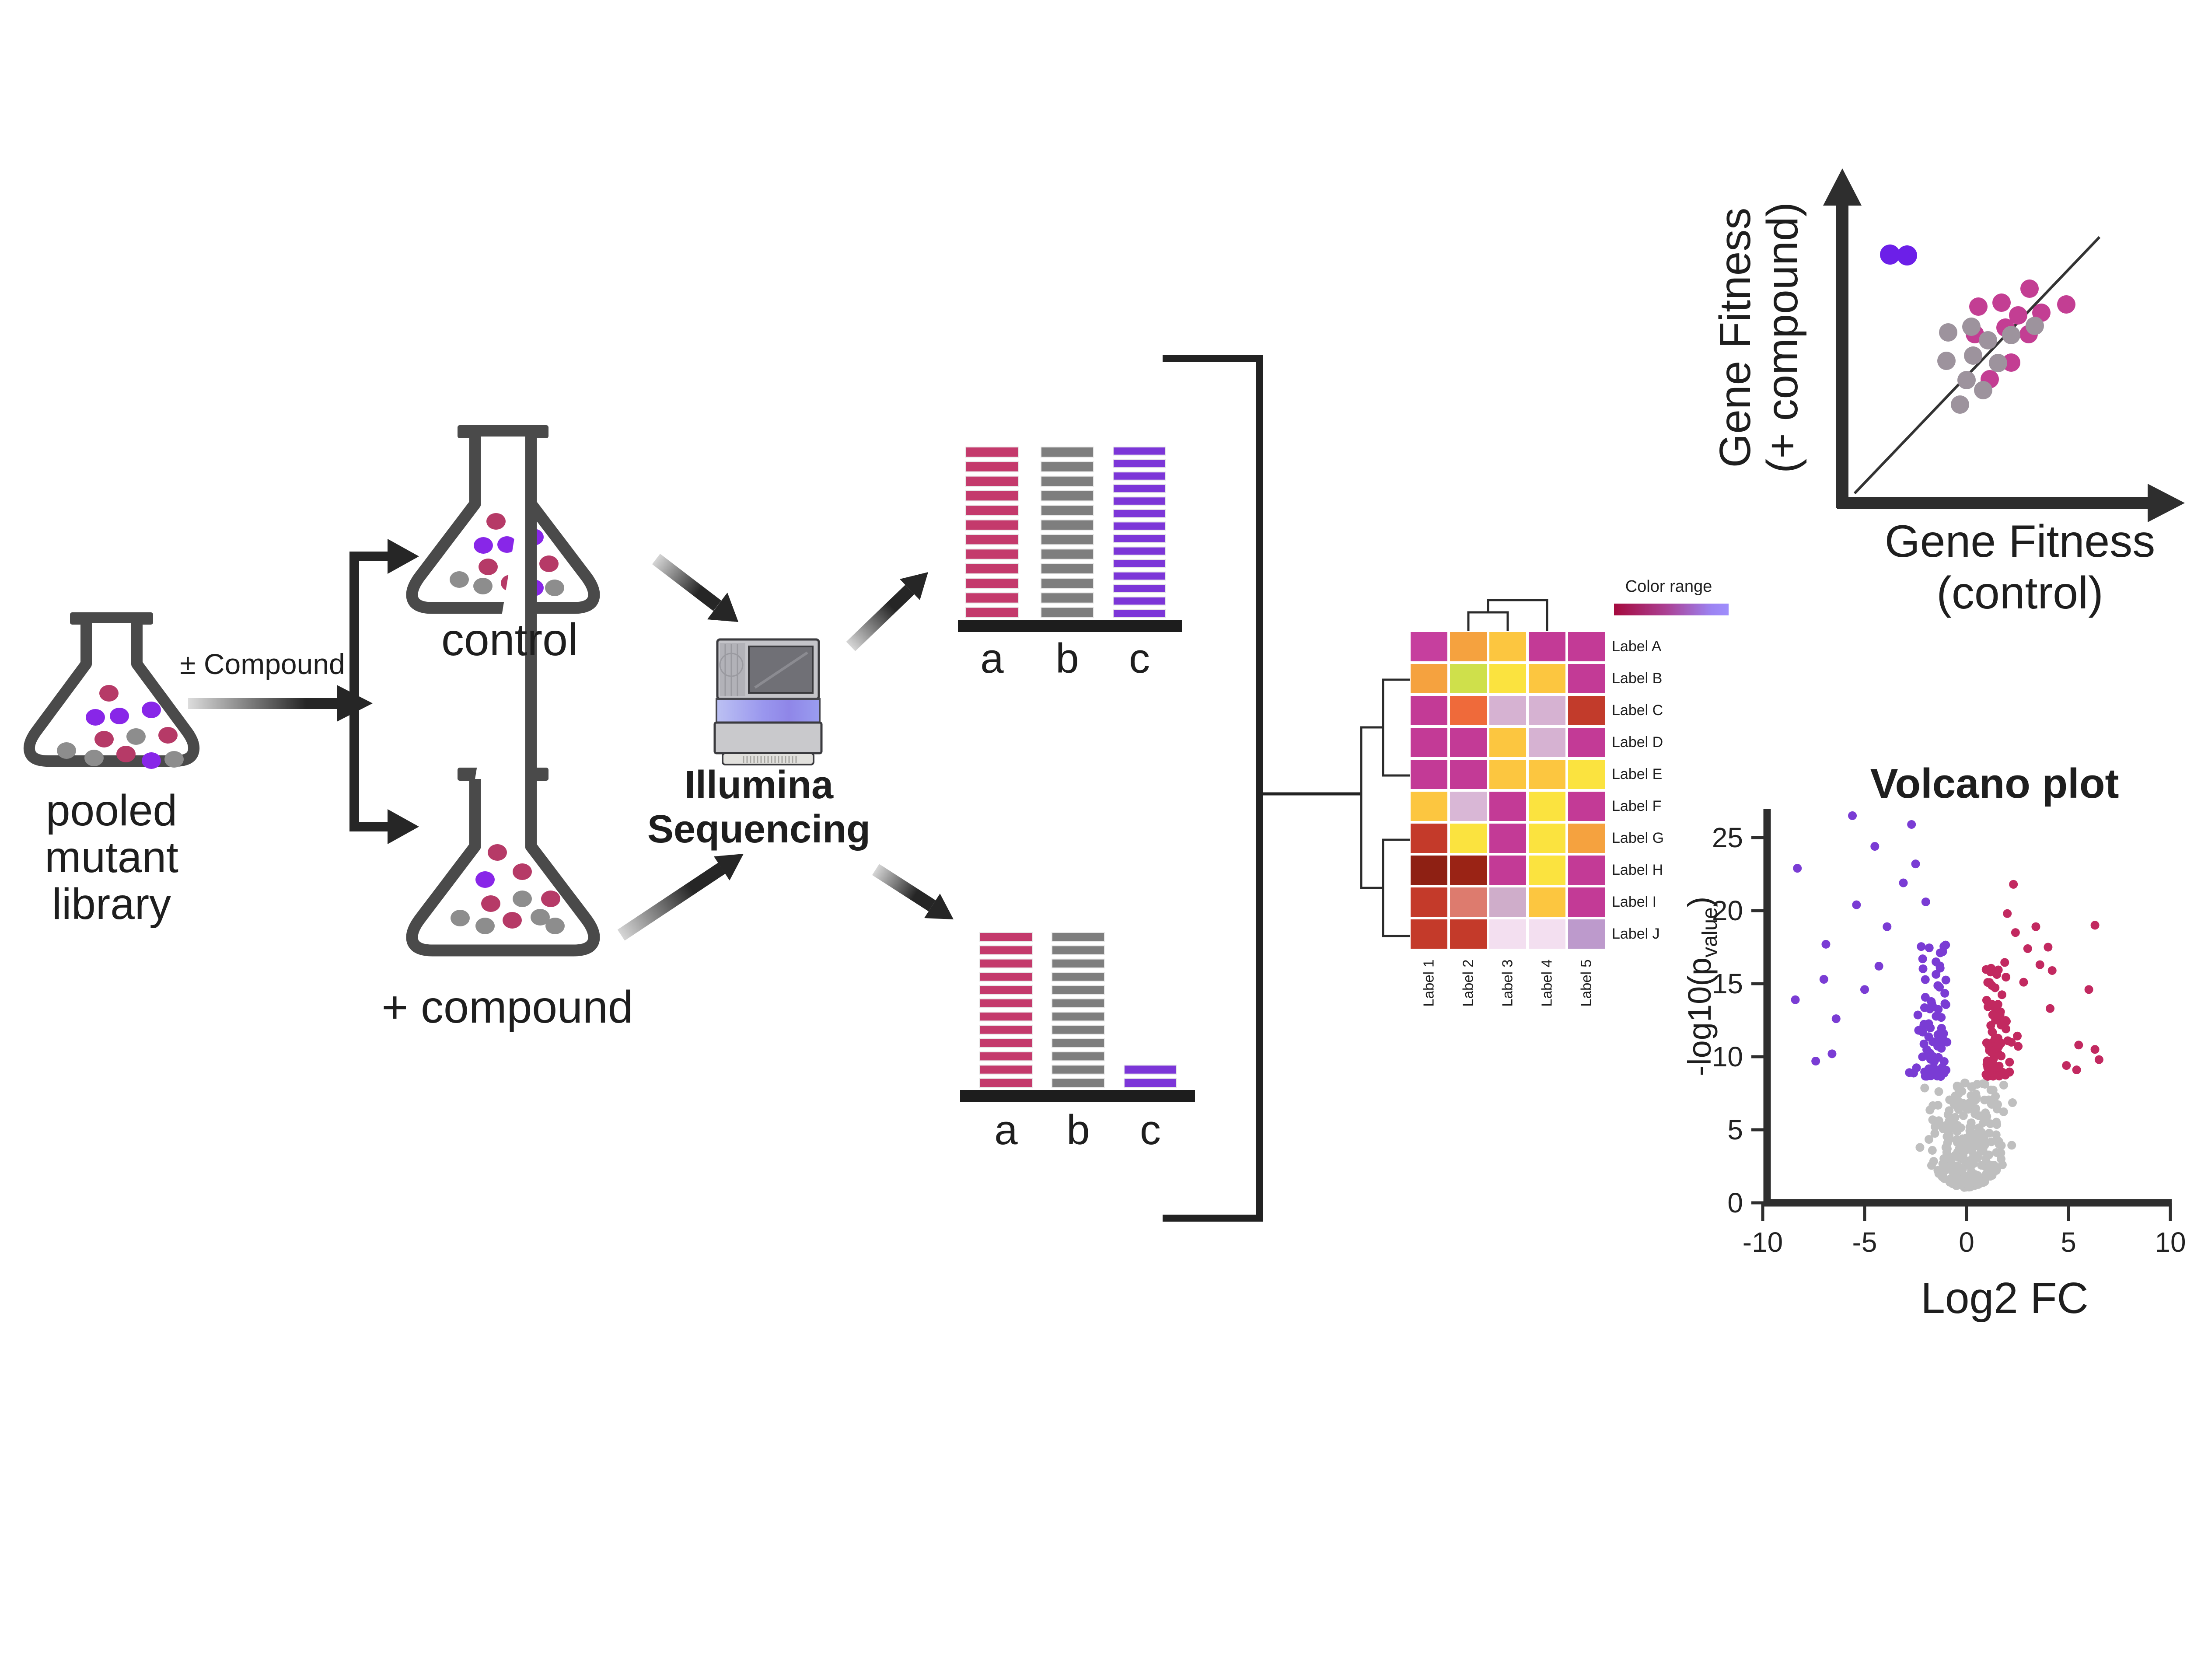 This screenshot has height=1680, width=2187. Describe the element at coordinates (1067, 658) in the screenshot. I see `reads-control-label-b: b` at that location.